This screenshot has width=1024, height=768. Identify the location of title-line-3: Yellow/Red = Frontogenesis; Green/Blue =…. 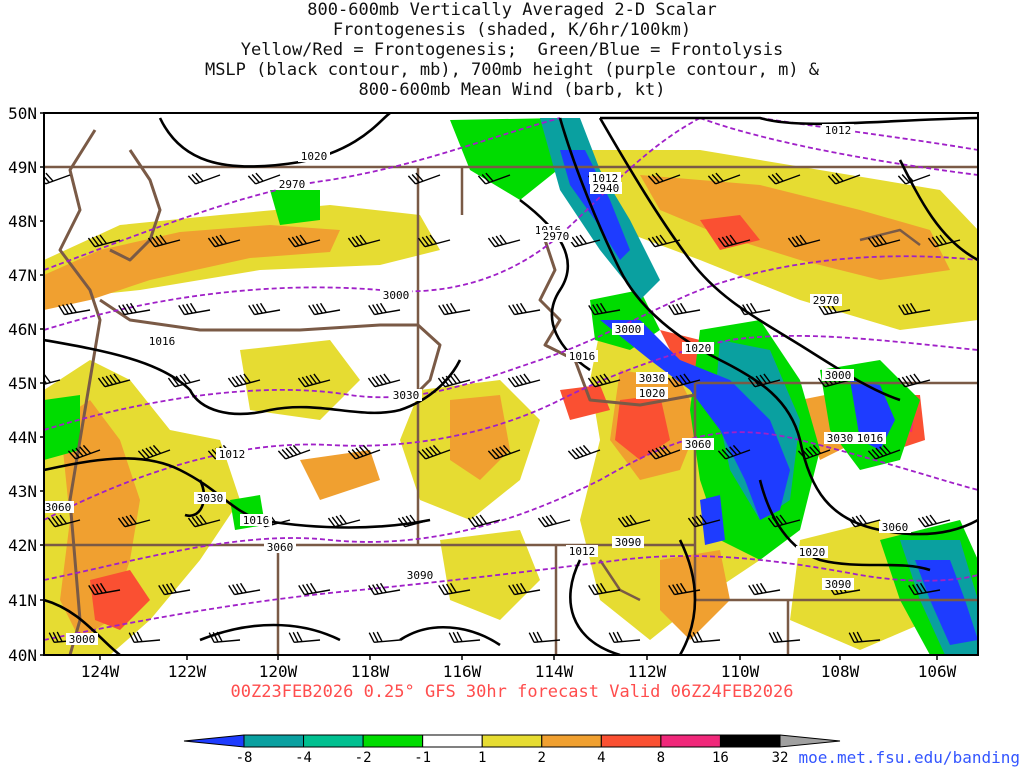
(512, 50).